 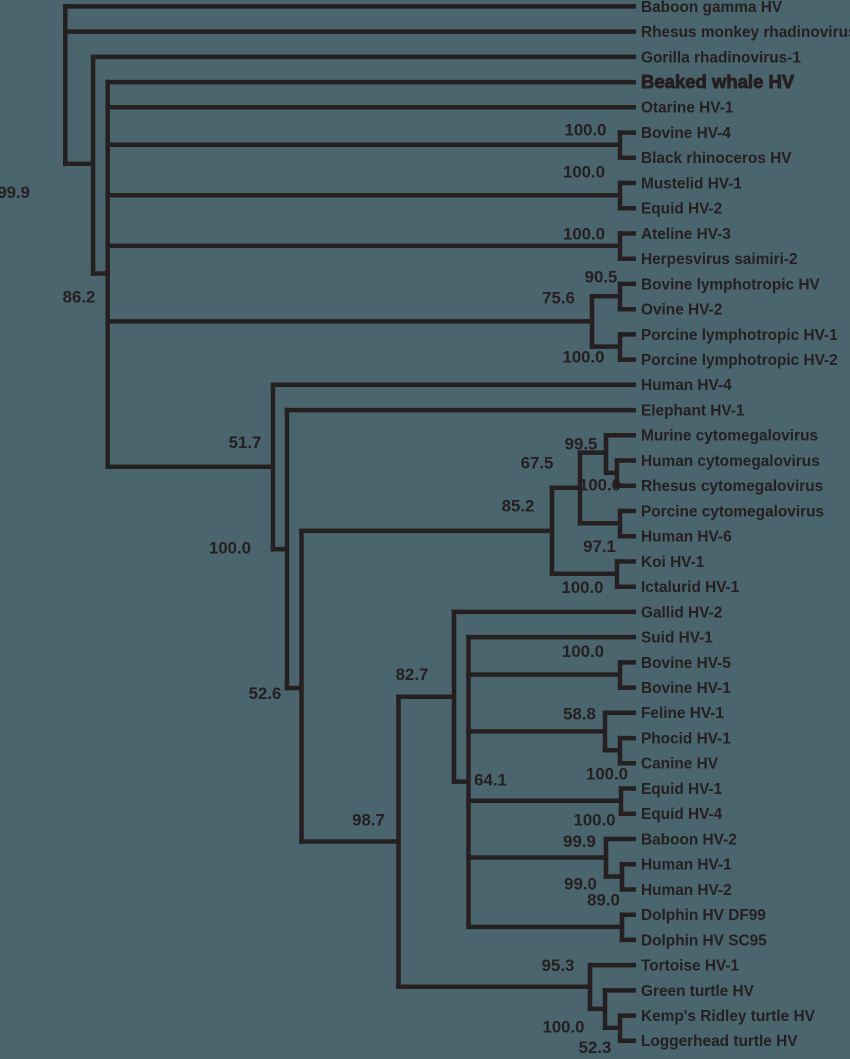 I want to click on svg-text: Human HV-2, so click(x=686, y=890).